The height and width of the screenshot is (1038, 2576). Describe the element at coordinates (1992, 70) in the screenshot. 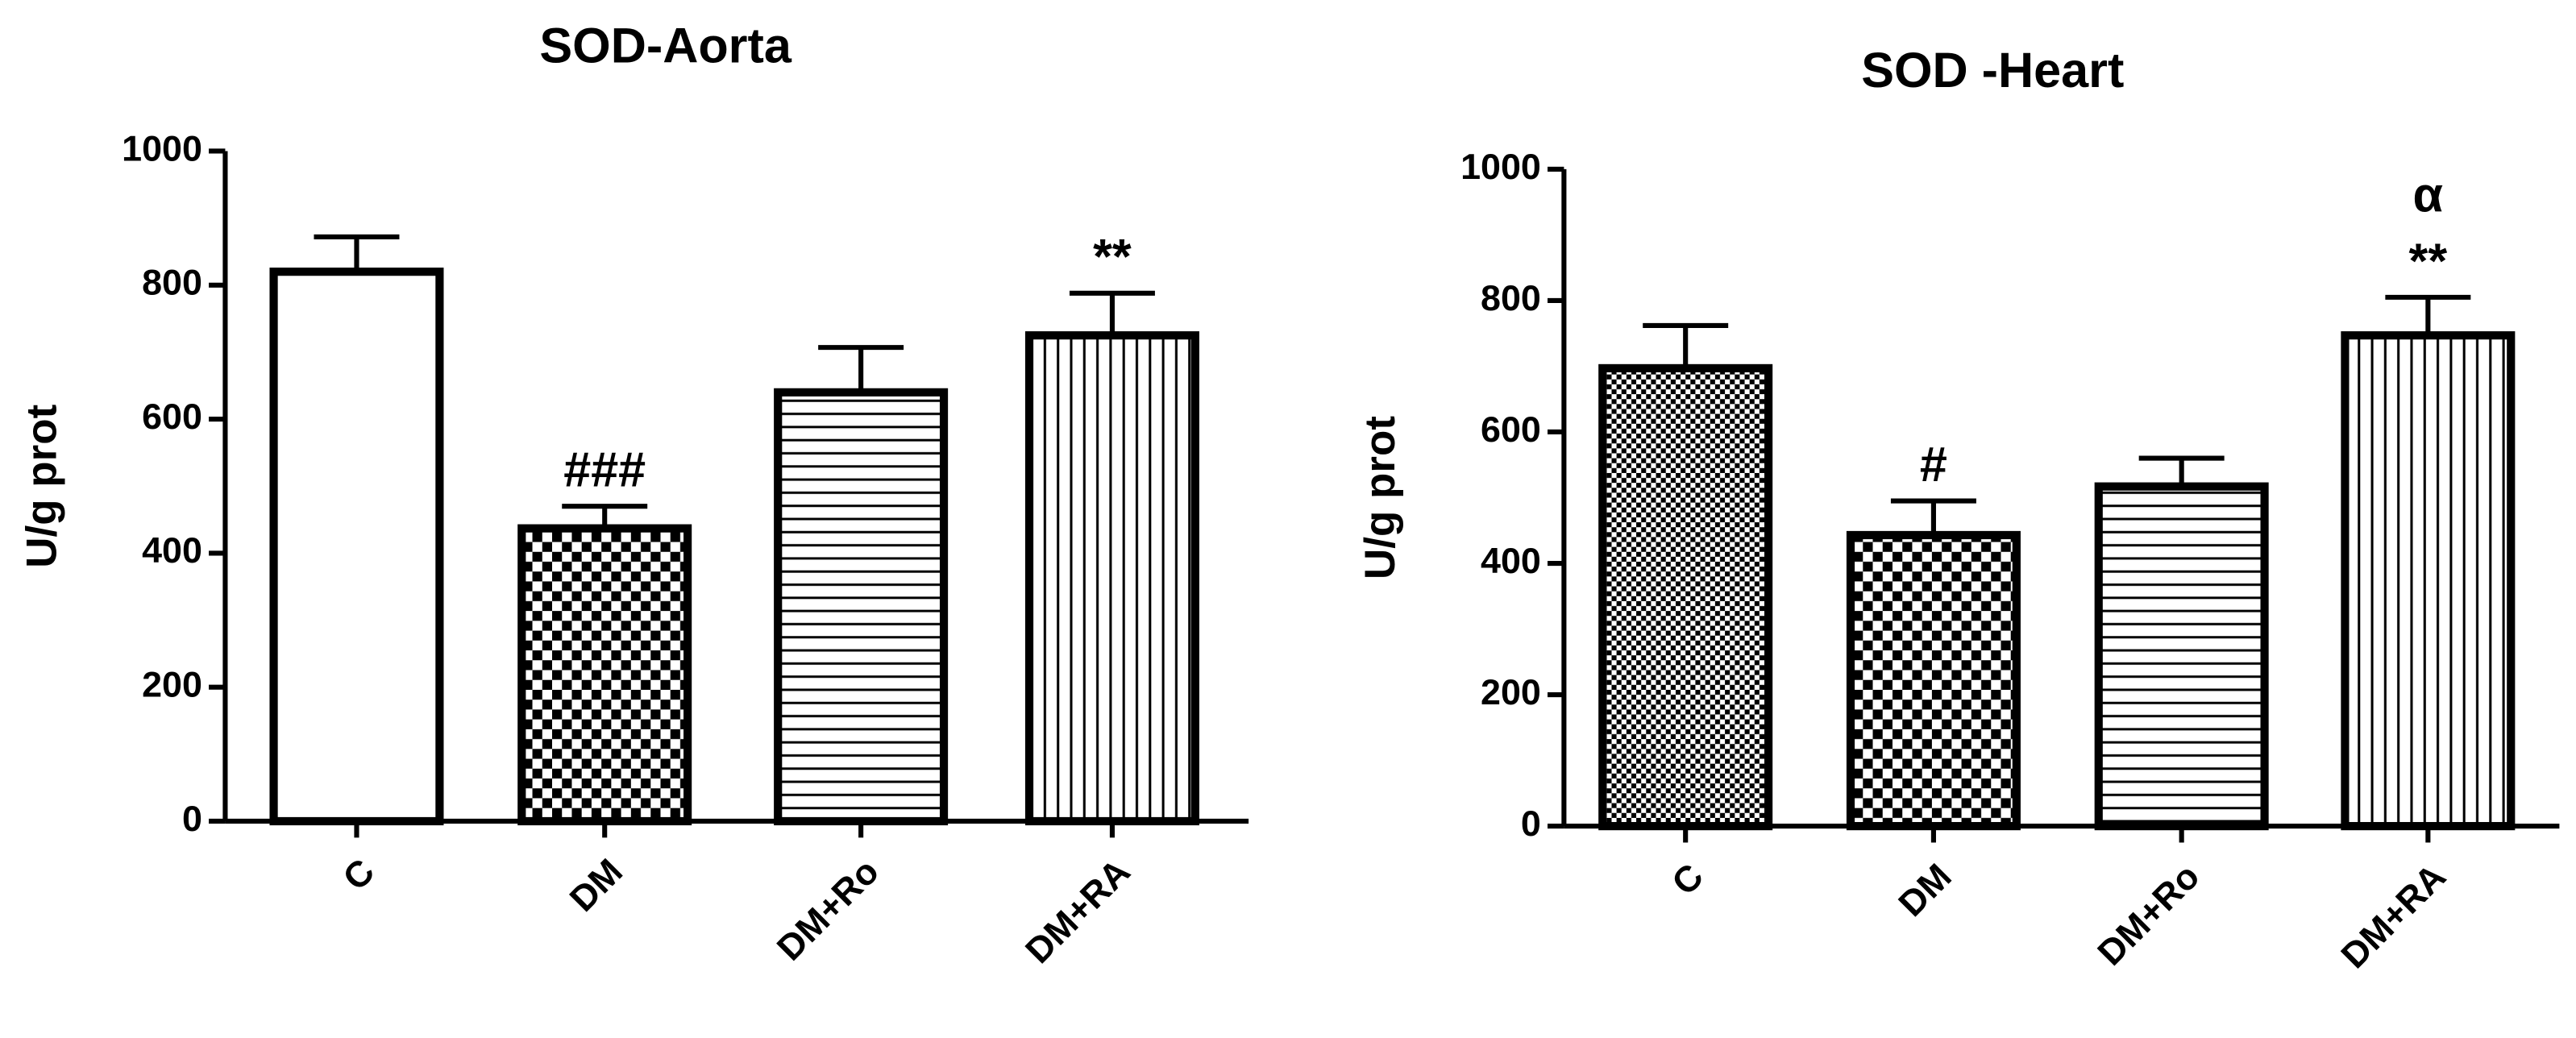

I see `chart-title: SOD -Heart` at that location.